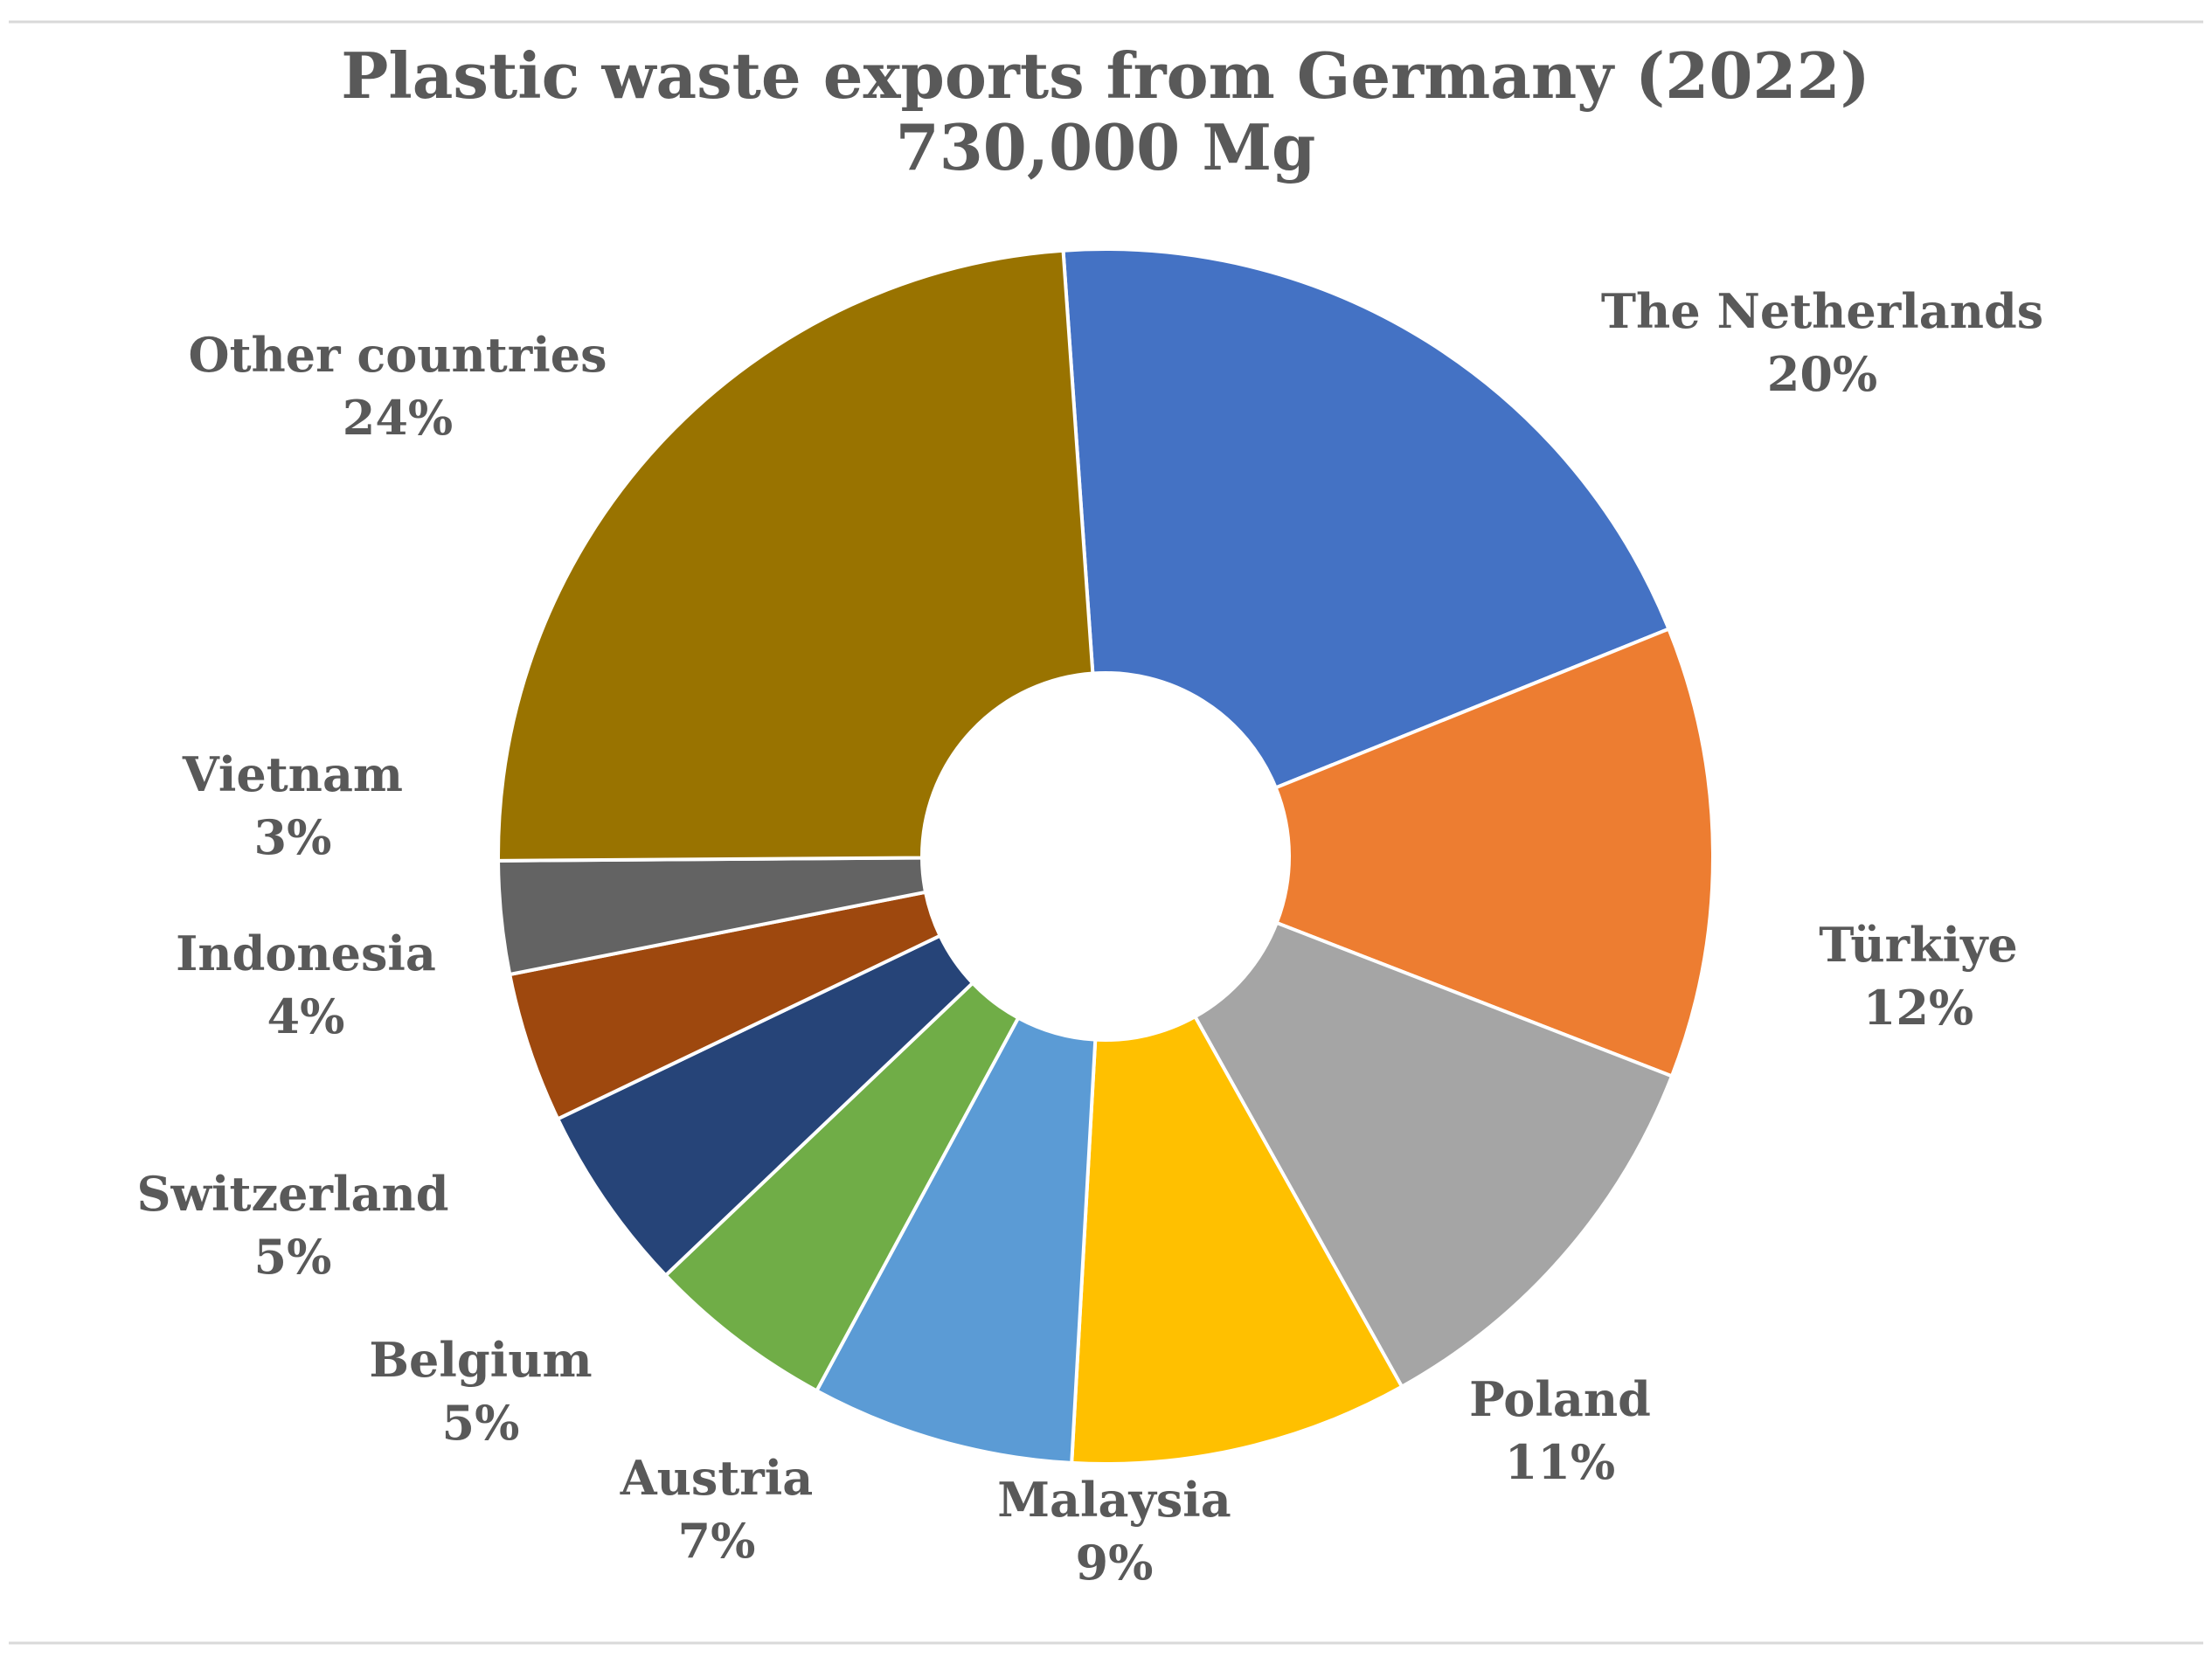 Image resolution: width=2212 pixels, height=1664 pixels. What do you see at coordinates (1560, 1462) in the screenshot?
I see `label-percent-poland: 11%` at bounding box center [1560, 1462].